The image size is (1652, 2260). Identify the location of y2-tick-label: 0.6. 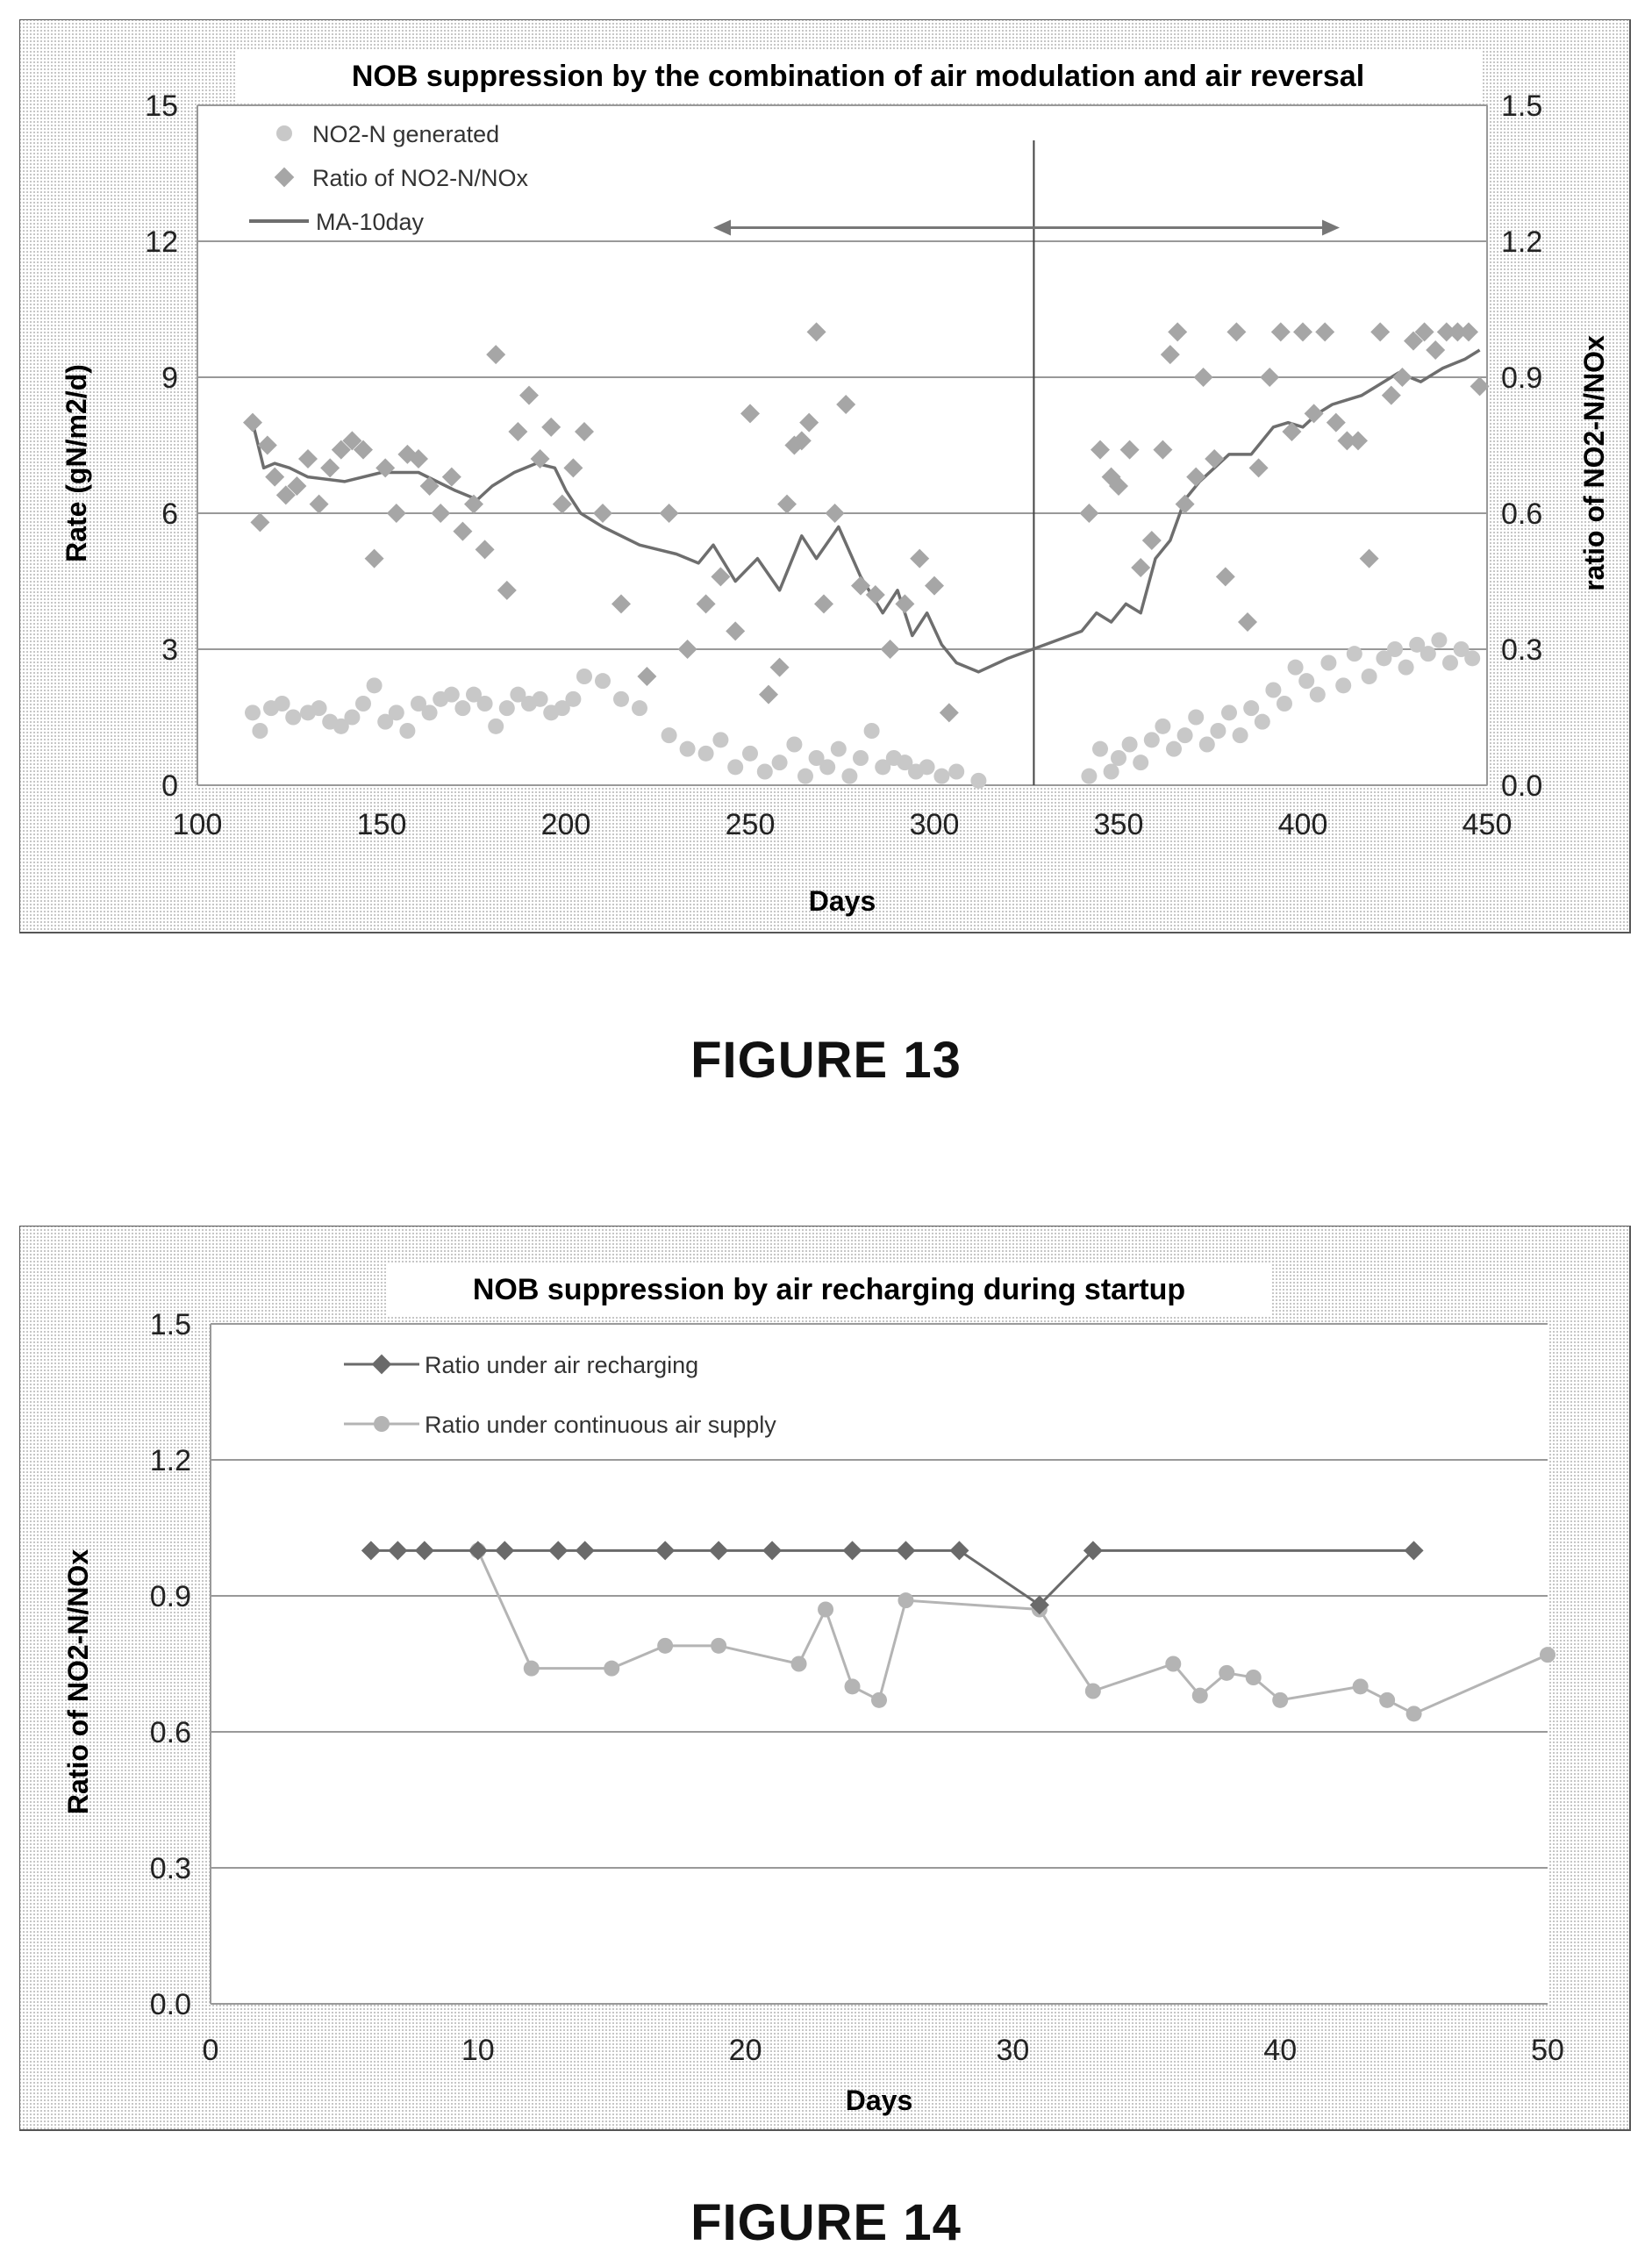
(1522, 514).